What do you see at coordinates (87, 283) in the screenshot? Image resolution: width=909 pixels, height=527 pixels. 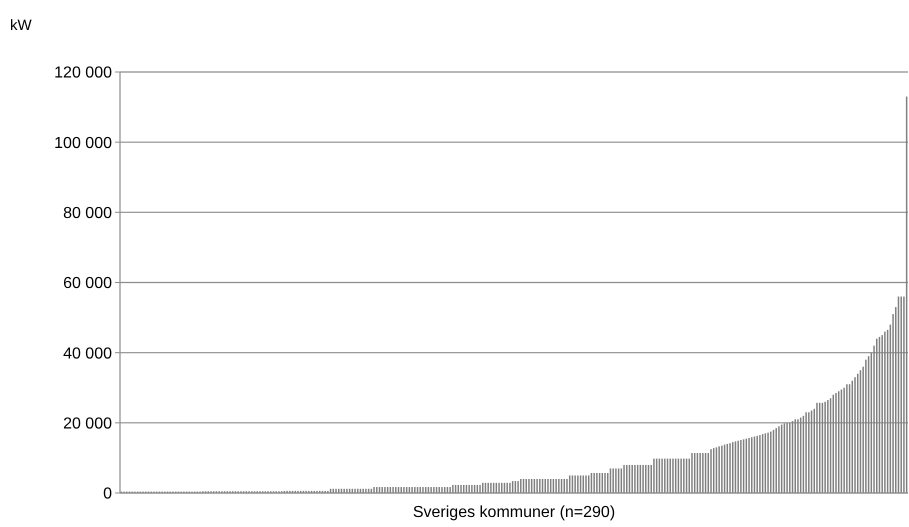 I see `y-tick-label: 60 000` at bounding box center [87, 283].